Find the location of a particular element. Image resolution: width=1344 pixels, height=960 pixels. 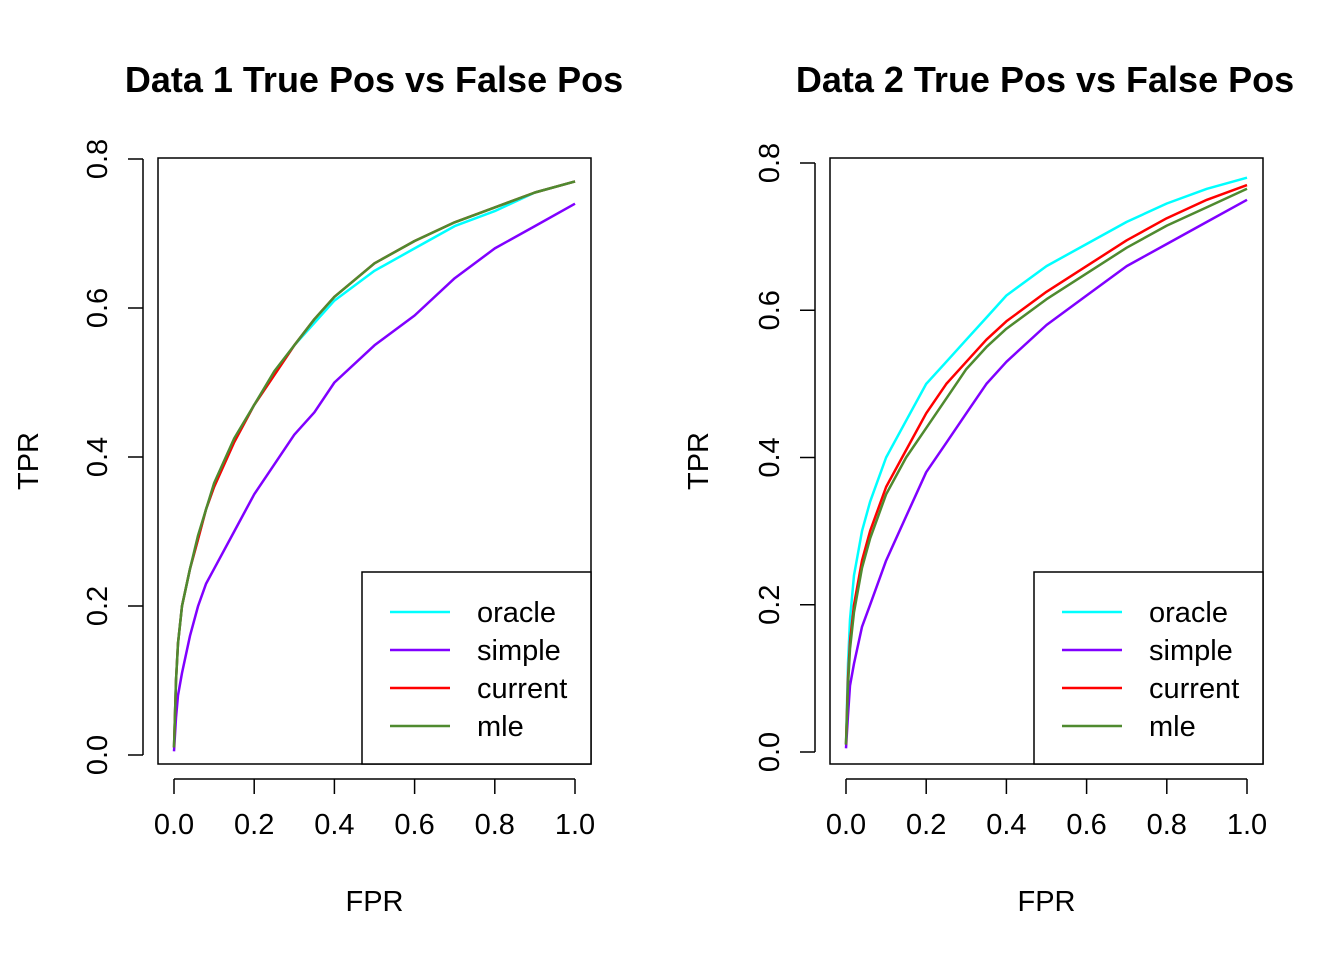

chart-title: Data 2 True Pos vs False Pos is located at coordinates (1045, 79).